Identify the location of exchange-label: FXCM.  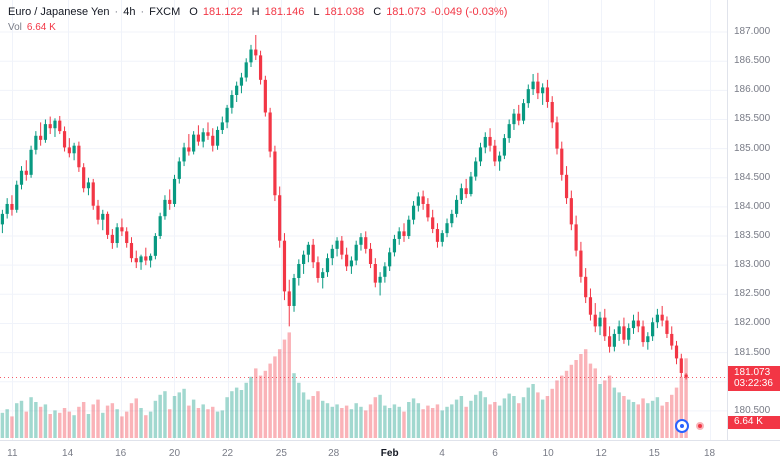
(165, 12).